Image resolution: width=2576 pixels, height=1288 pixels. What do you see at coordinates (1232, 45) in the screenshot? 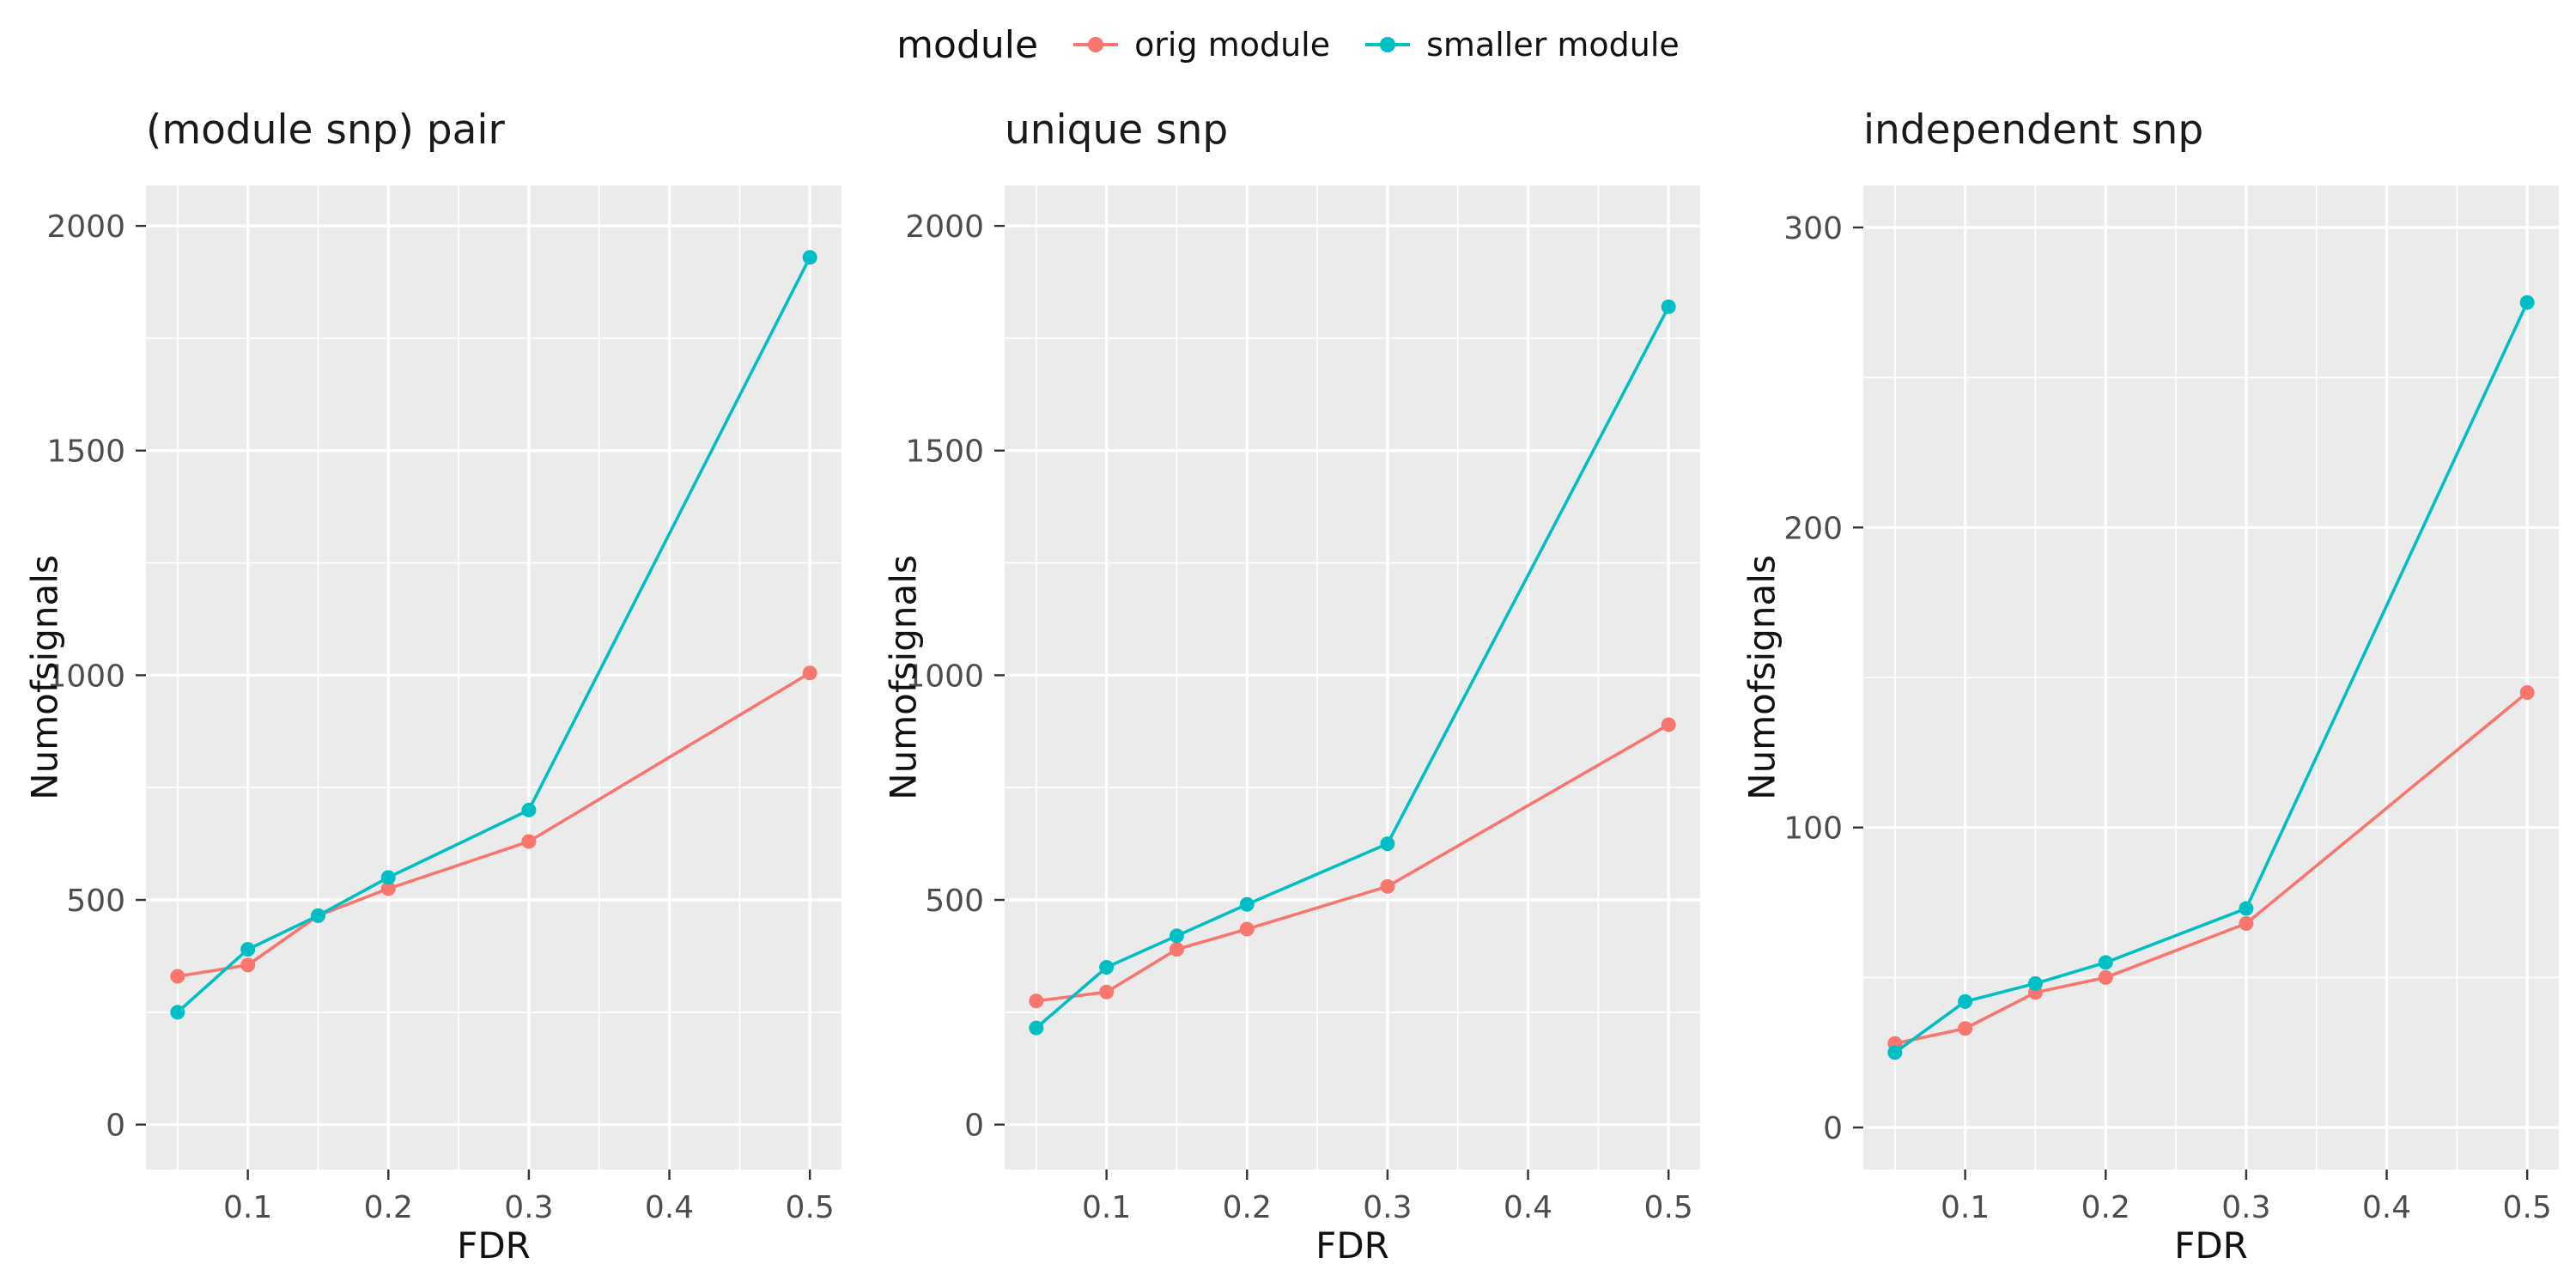
I see `legend-entry-label: orig module` at bounding box center [1232, 45].